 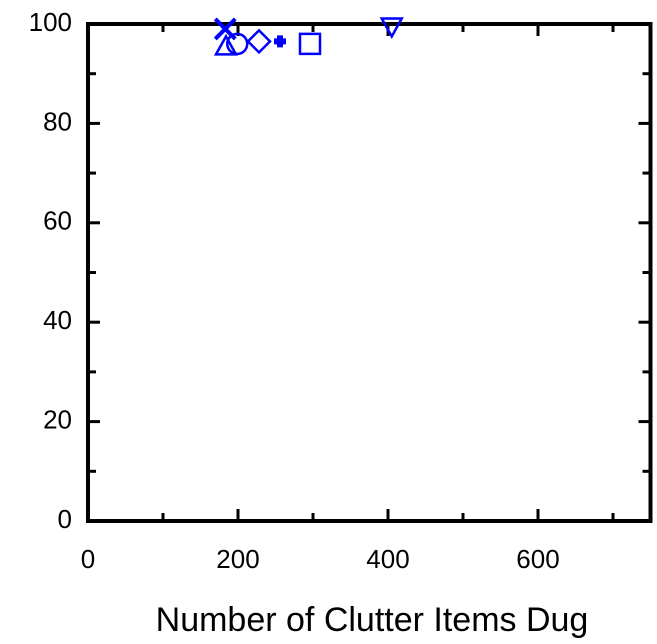 What do you see at coordinates (88, 559) in the screenshot?
I see `x-tick-label: 0` at bounding box center [88, 559].